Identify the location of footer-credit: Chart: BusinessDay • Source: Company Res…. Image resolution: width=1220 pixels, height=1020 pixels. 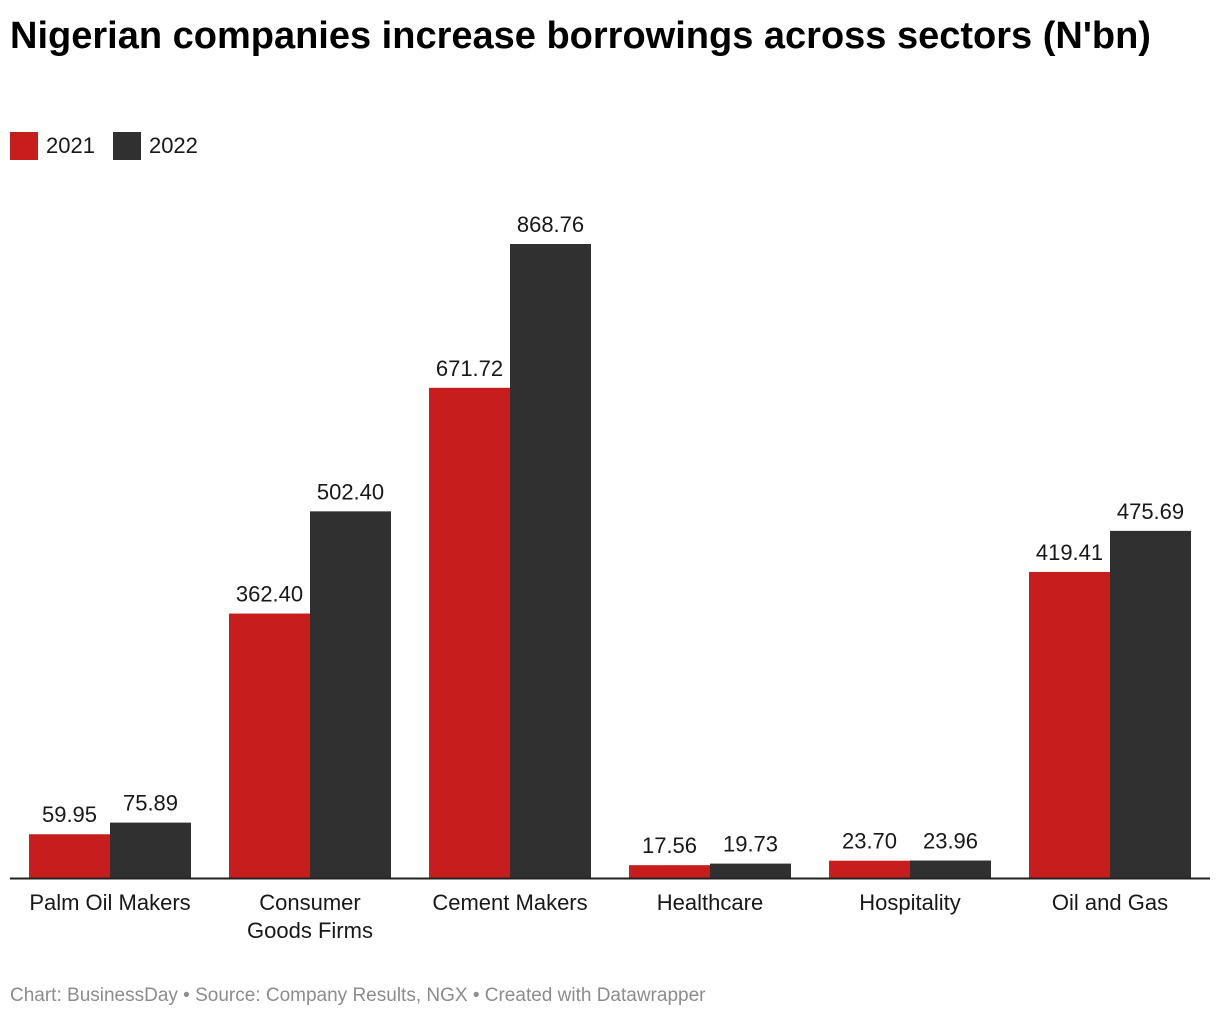
(358, 995).